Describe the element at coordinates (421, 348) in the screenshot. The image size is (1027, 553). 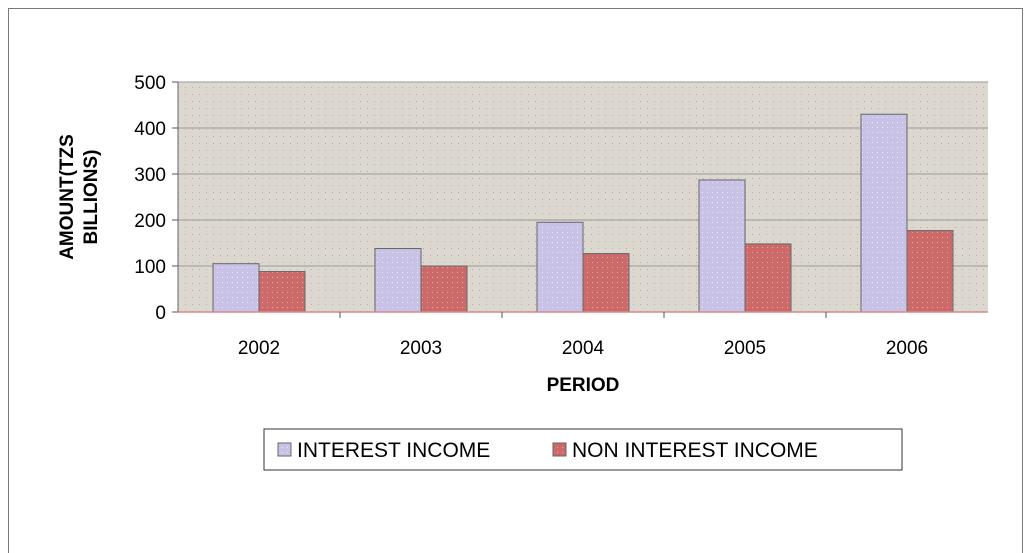
I see `x-tick-label: 2003` at that location.